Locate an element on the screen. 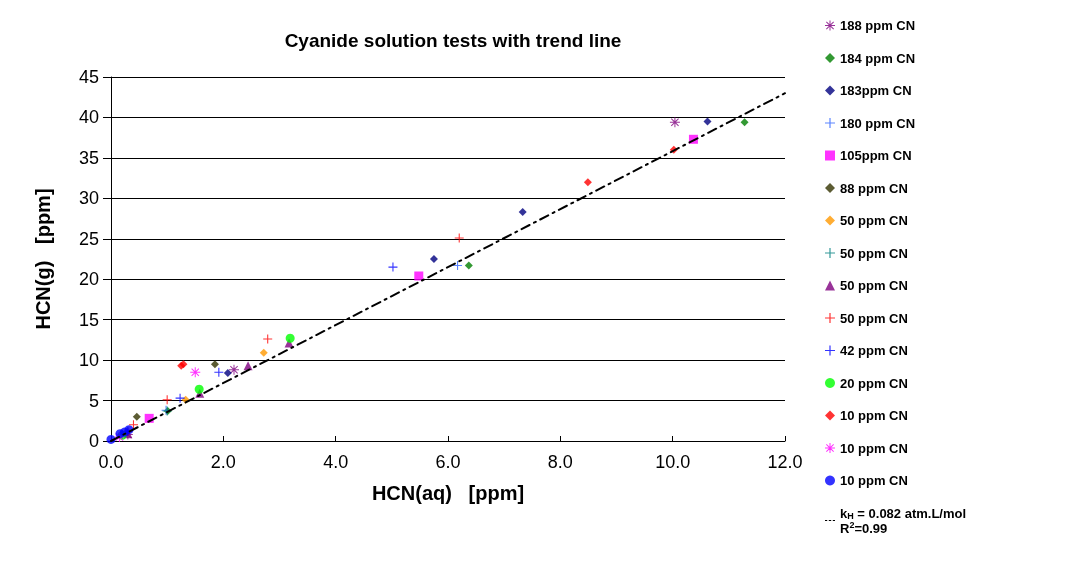  legend-label: 188 ppm CN is located at coordinates (878, 25).